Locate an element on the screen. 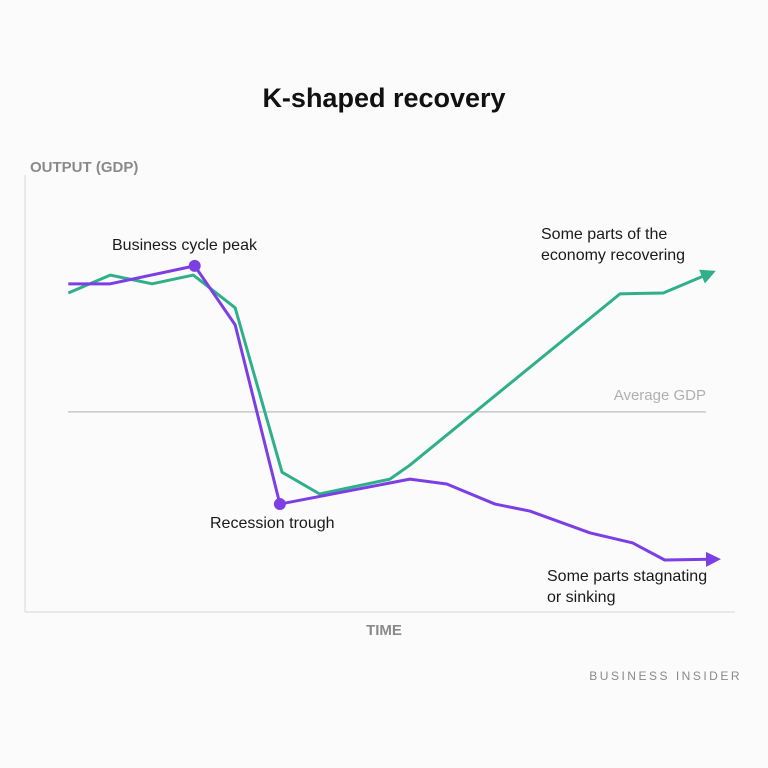 The image size is (768, 768). annotation: Recession trough is located at coordinates (272, 523).